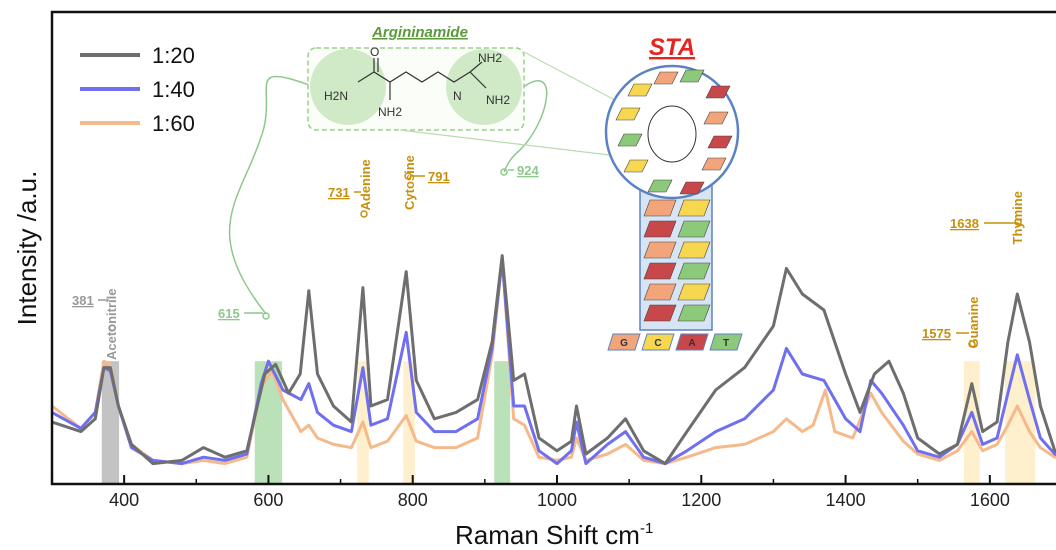 The width and height of the screenshot is (1056, 550). I want to click on annotation-value-1575: 1575, so click(936, 333).